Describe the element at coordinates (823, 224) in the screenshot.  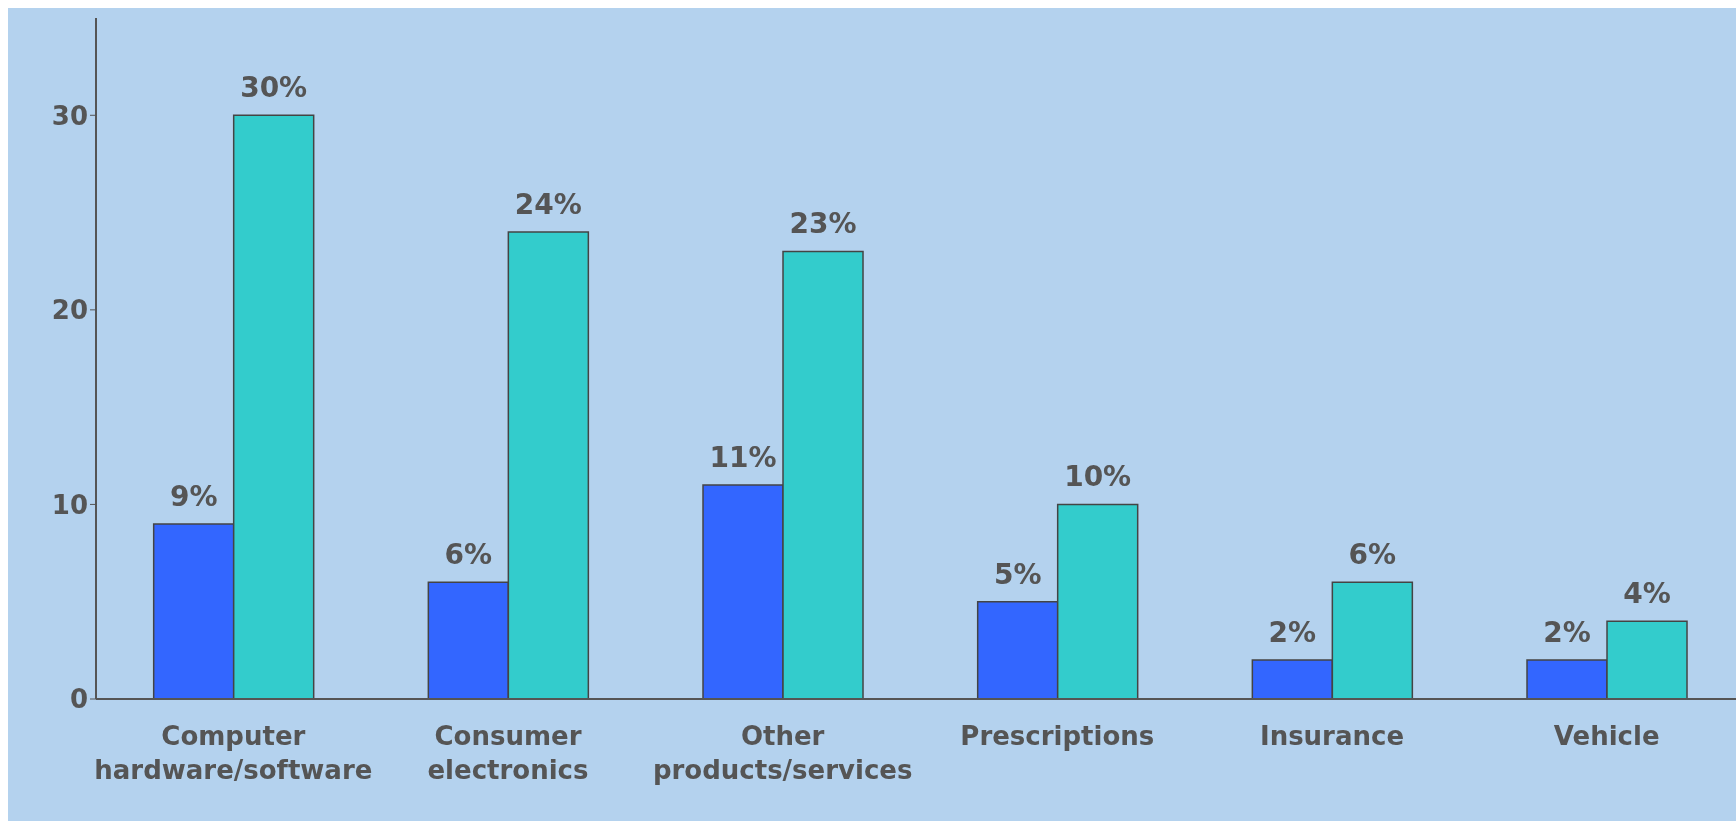
I see `data-label: 23%` at that location.